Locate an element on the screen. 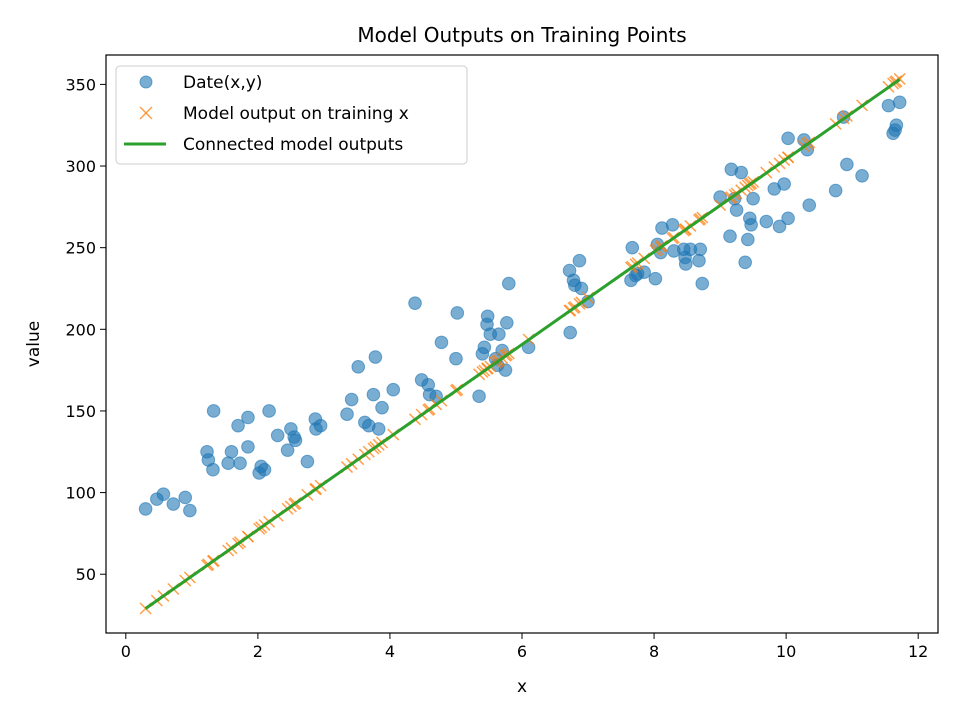 The width and height of the screenshot is (960, 720). legend-box is located at coordinates (291, 115).